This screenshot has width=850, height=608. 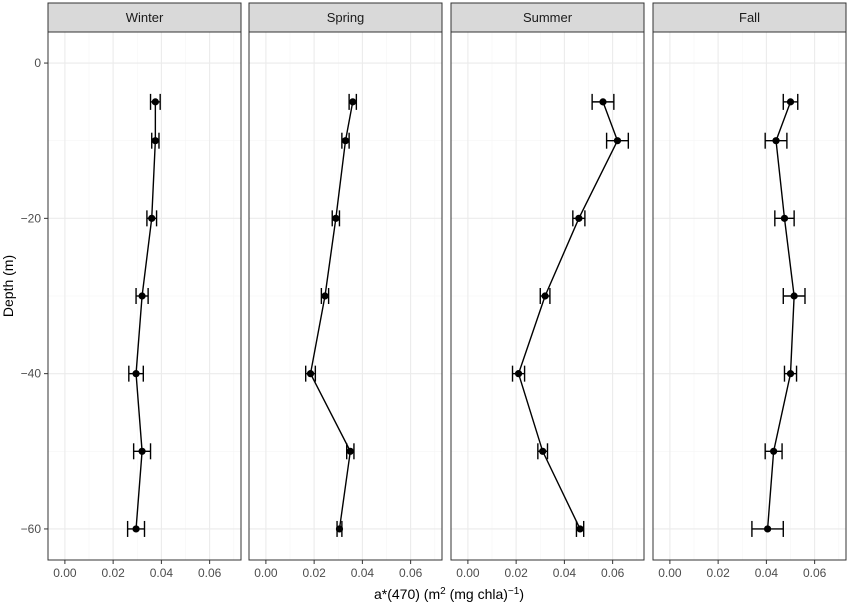 I want to click on y-axis: 0 −20 −40 −60, so click(x=34, y=296).